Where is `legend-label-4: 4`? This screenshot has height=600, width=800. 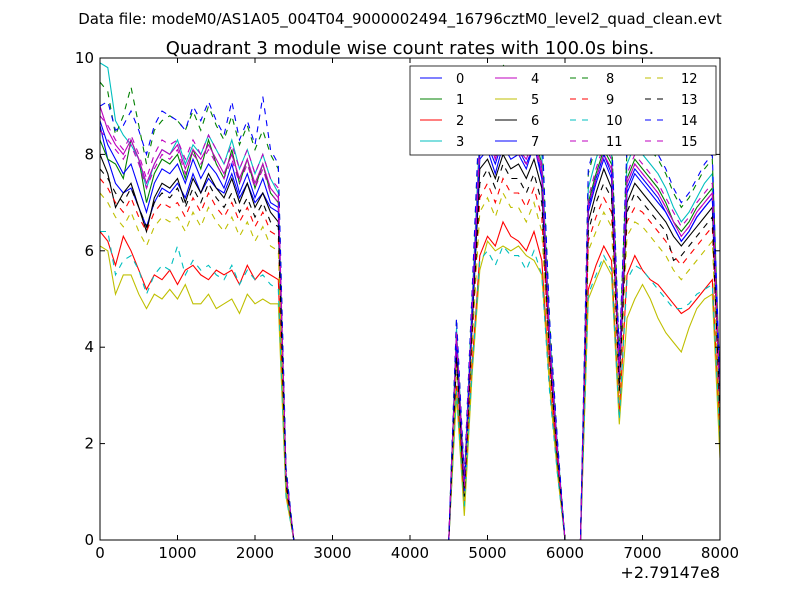 legend-label-4: 4 is located at coordinates (535, 79).